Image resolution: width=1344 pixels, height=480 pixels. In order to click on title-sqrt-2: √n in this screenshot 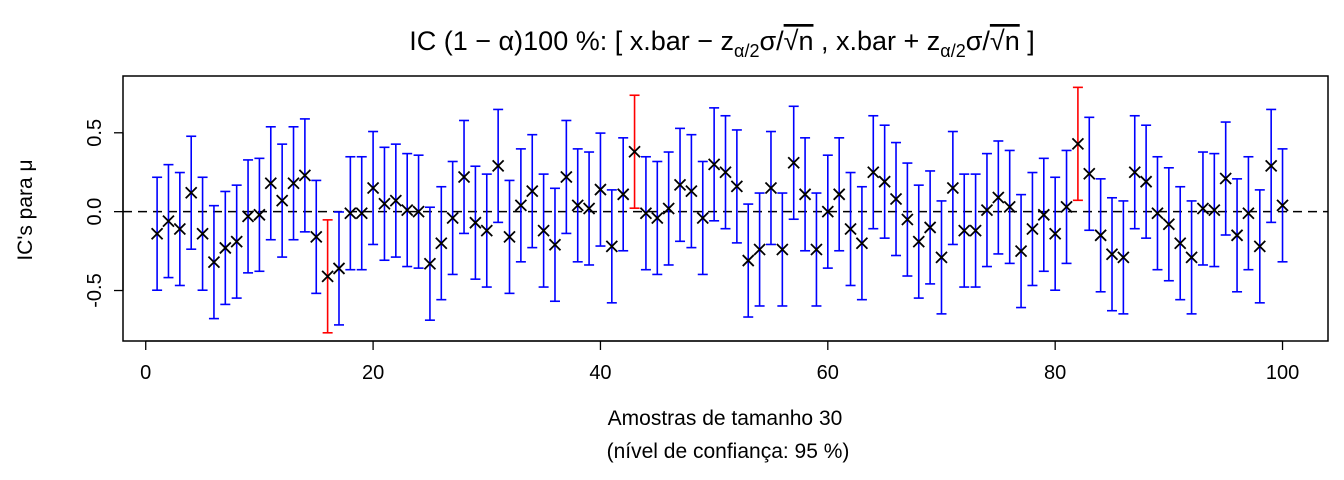, I will do `click(1005, 41)`.